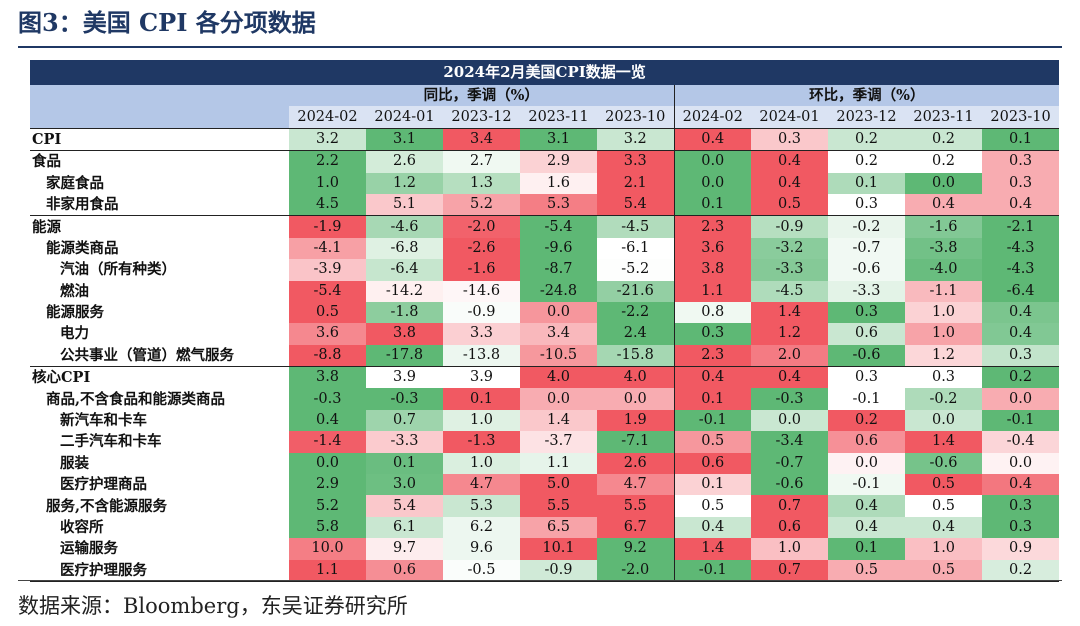 The height and width of the screenshot is (626, 1080). What do you see at coordinates (540, 47) in the screenshot?
I see `title-rule` at bounding box center [540, 47].